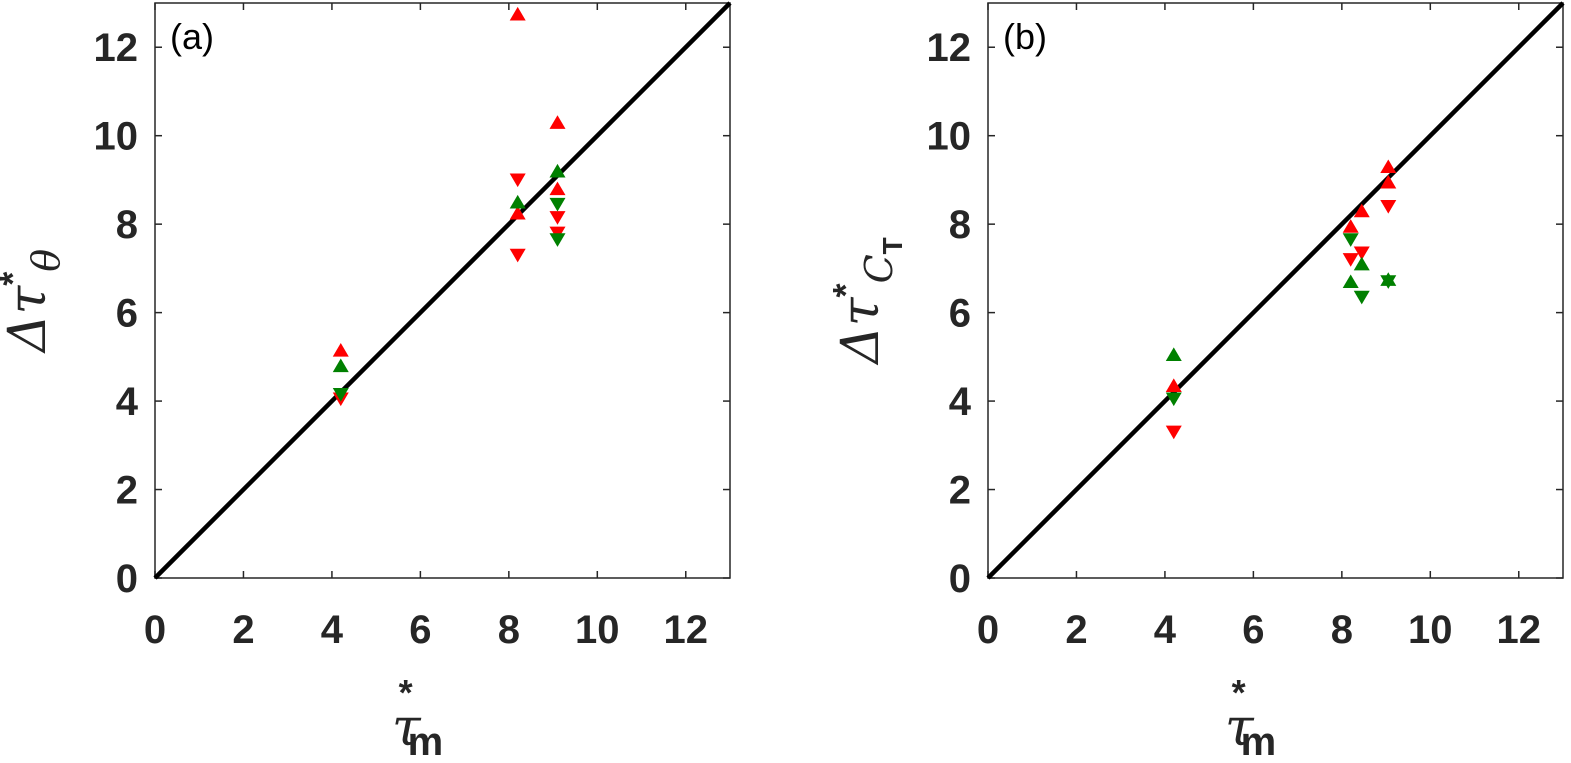 This screenshot has width=1571, height=763. I want to click on y-axis-label: Δτ*θ, so click(34, 301).